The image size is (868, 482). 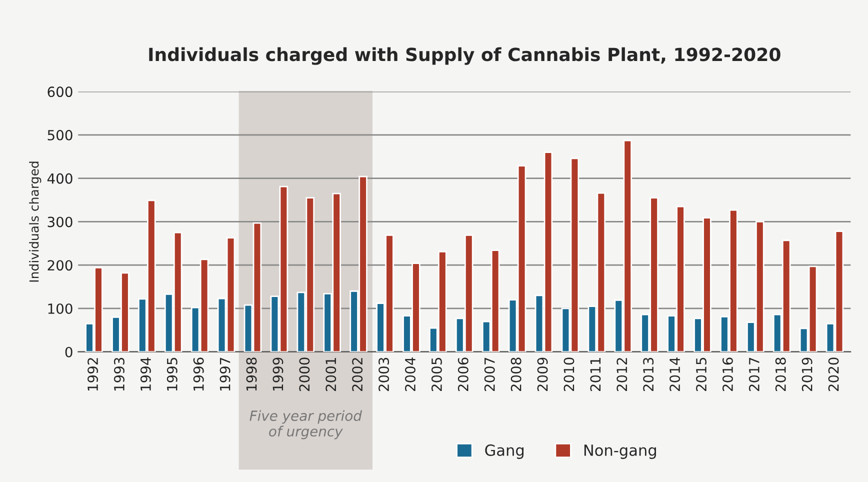 What do you see at coordinates (145, 374) in the screenshot?
I see `x-tick-label: 1994` at bounding box center [145, 374].